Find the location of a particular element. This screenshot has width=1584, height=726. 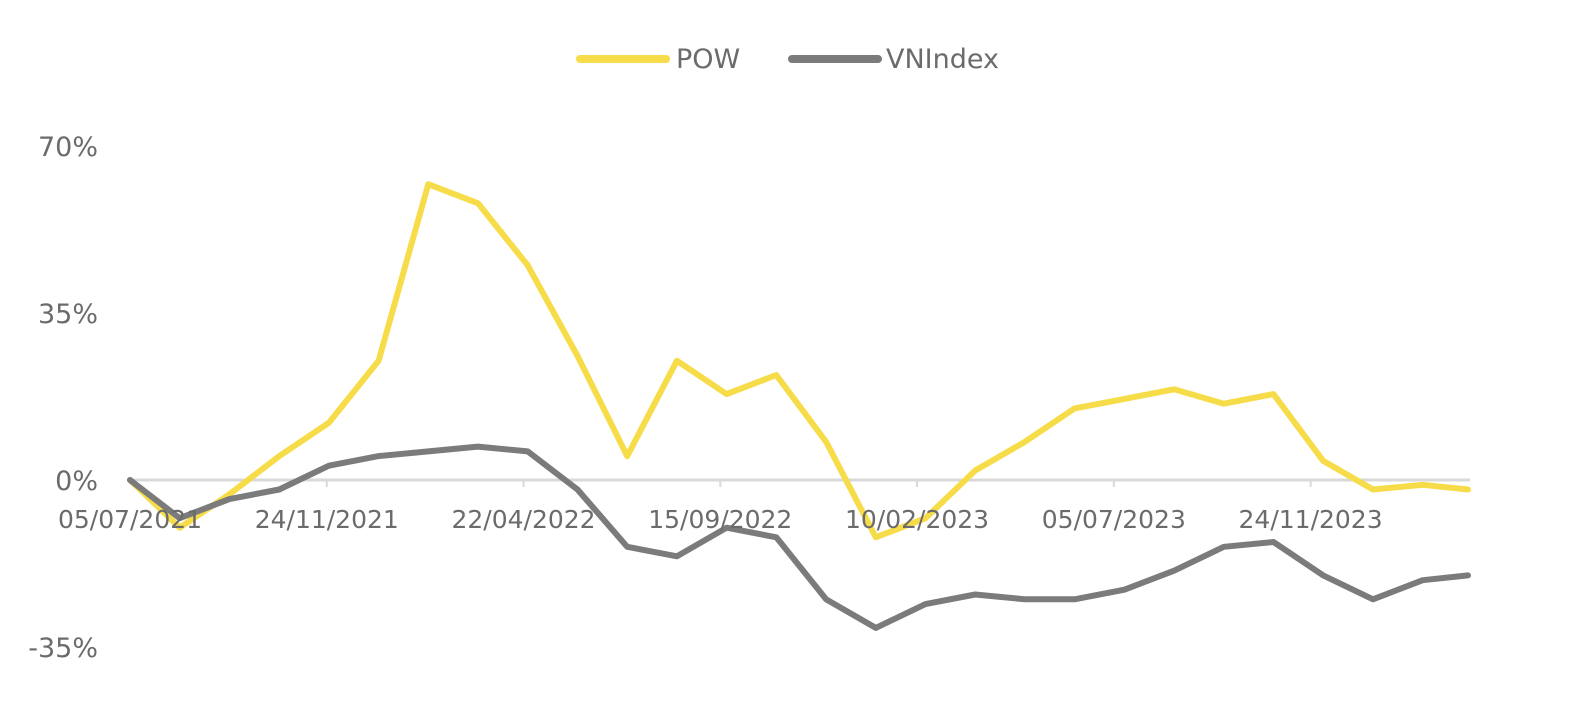

x-axis-tick-marks is located at coordinates (818, 483).